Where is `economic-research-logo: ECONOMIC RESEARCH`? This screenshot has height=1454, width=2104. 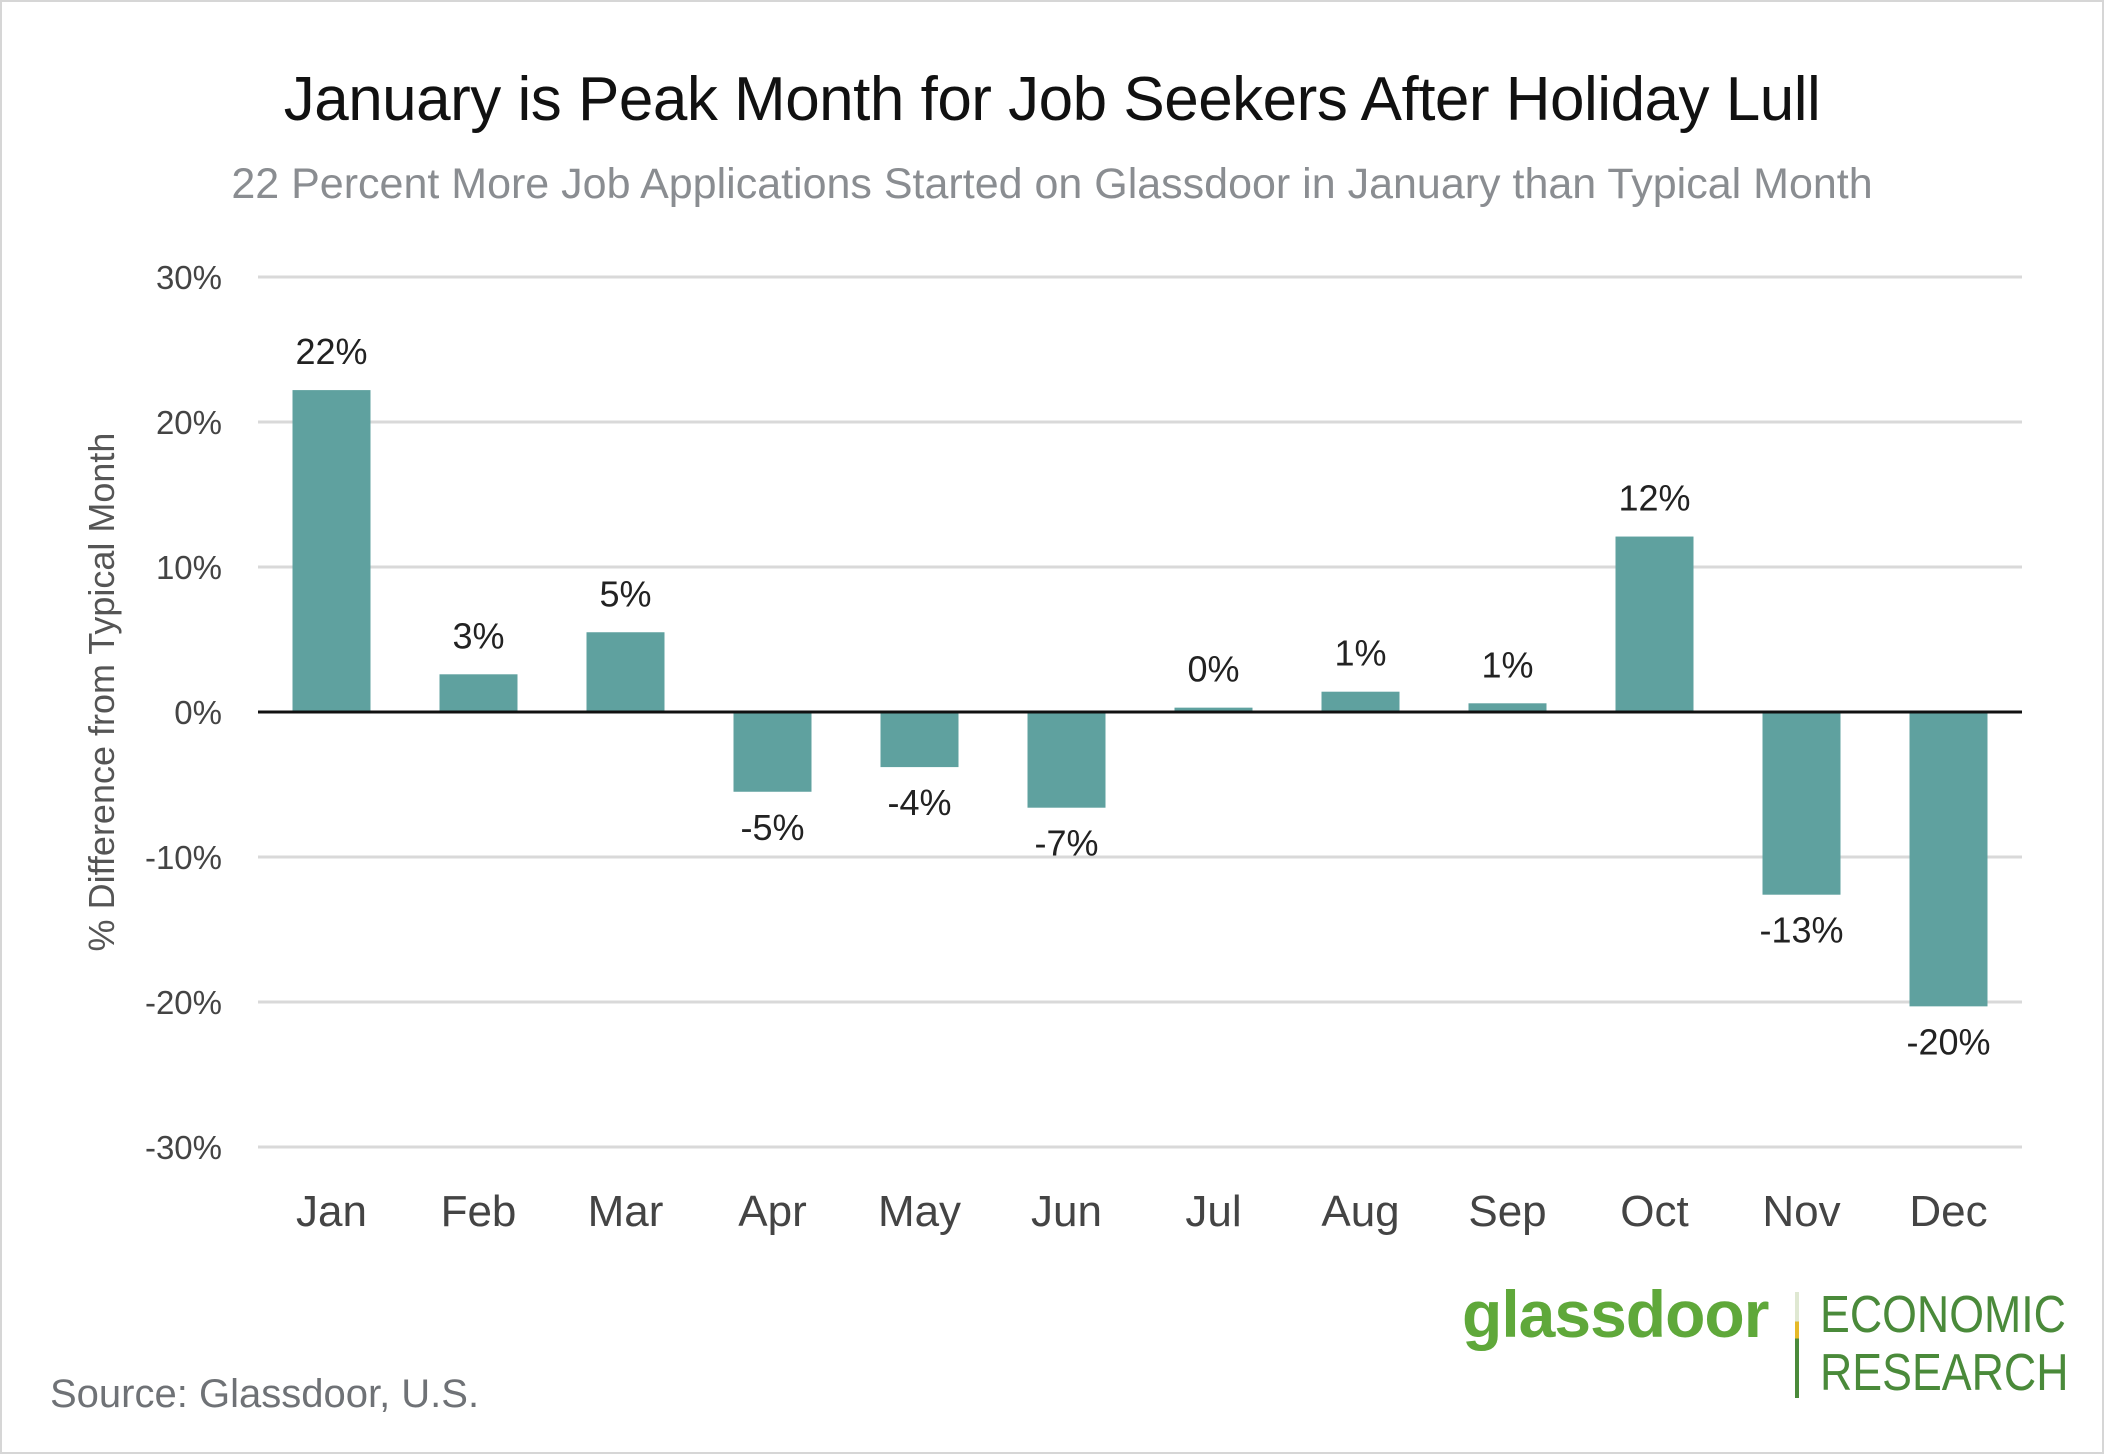
economic-research-logo: ECONOMIC RESEARCH is located at coordinates (1944, 1344).